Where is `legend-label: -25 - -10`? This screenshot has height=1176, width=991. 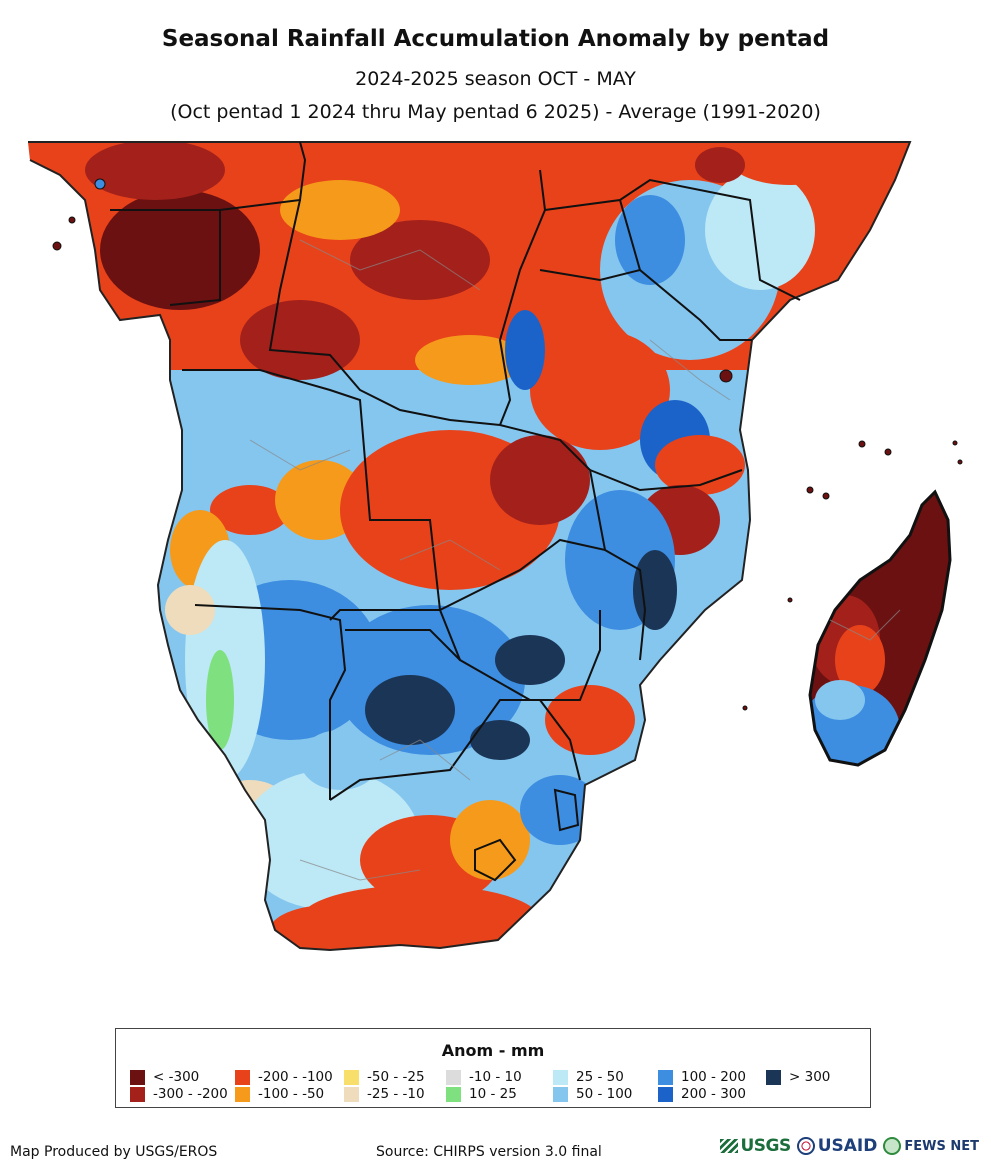
legend-label: -25 - -10 is located at coordinates (396, 1094).